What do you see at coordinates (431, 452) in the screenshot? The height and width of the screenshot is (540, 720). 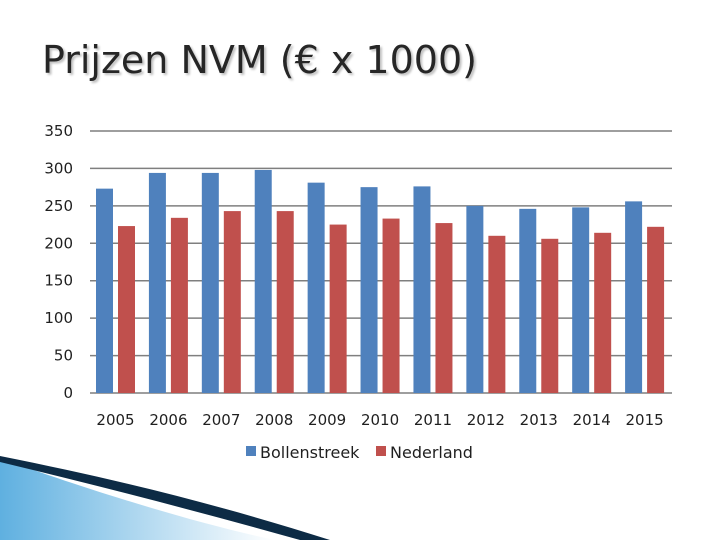 I see `legend-label-nederland: Nederland` at bounding box center [431, 452].